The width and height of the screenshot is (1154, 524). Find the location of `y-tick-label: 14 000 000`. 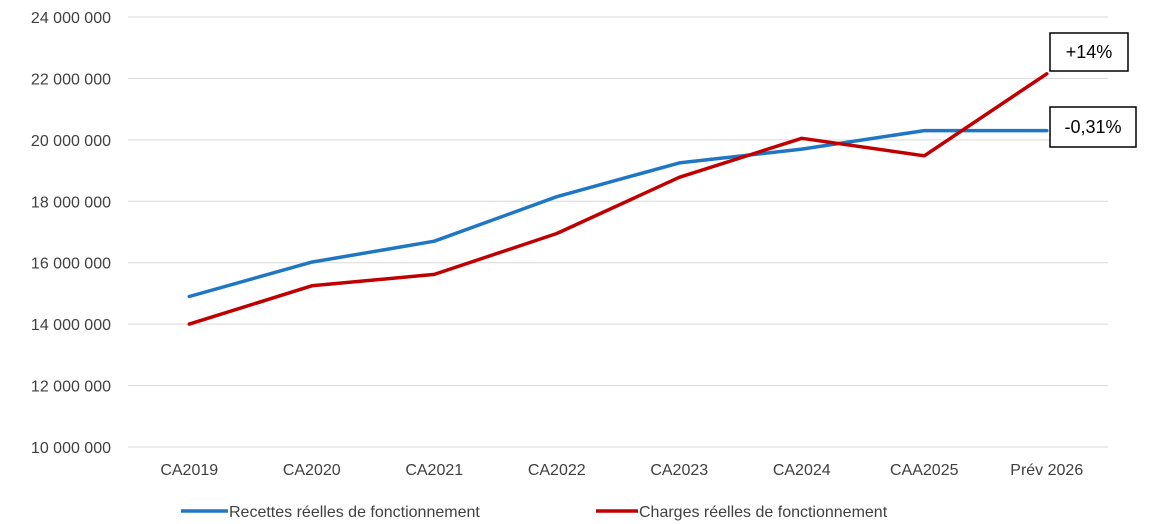

y-tick-label: 14 000 000 is located at coordinates (71, 325).